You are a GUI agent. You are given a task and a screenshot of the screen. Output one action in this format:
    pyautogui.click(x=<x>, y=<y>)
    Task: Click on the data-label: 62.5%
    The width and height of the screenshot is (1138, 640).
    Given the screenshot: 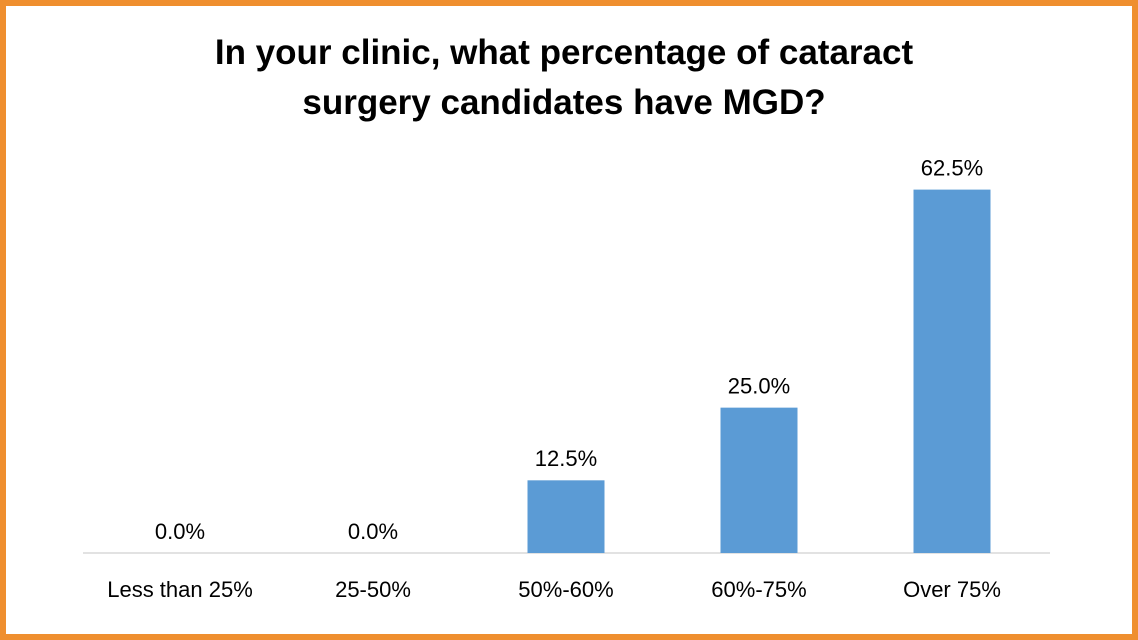 What is the action you would take?
    pyautogui.click(x=952, y=167)
    